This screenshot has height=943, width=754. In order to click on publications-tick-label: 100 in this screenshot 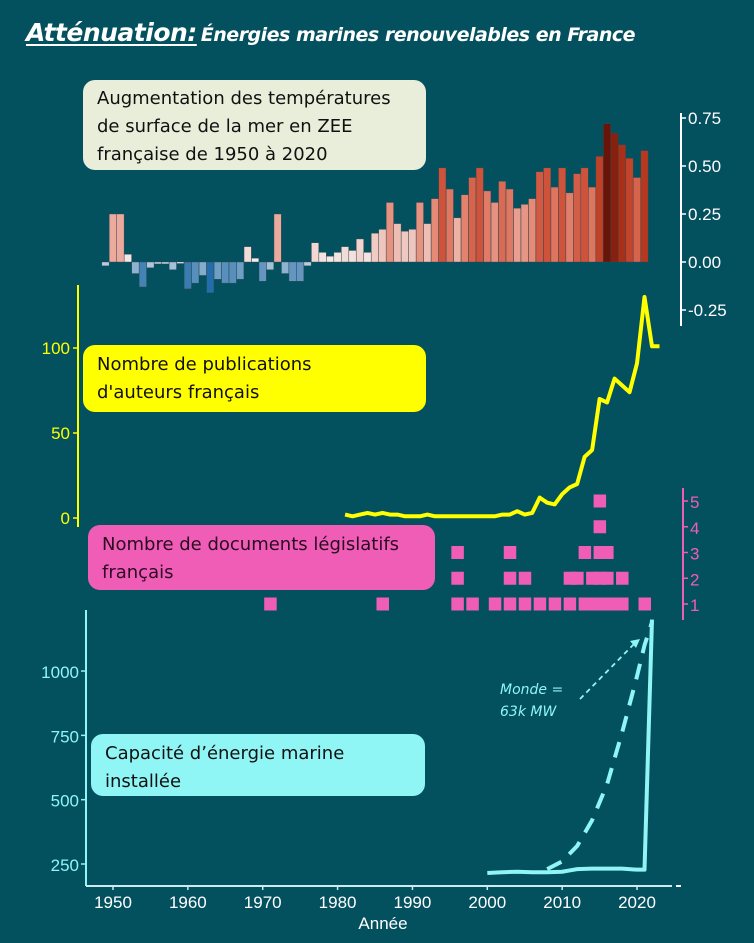, I will do `click(56, 348)`.